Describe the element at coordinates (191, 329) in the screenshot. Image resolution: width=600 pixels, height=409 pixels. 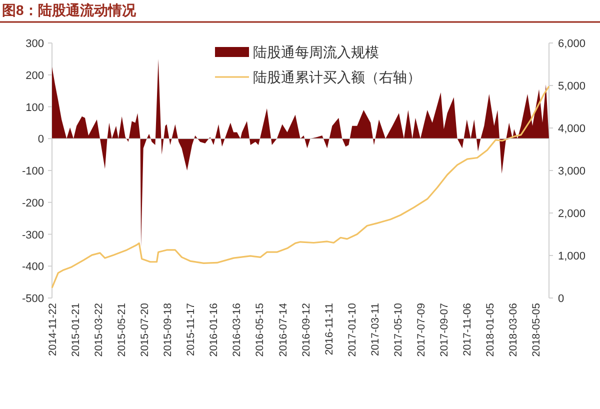
I see `x-tick-label: 2015-11-17` at that location.